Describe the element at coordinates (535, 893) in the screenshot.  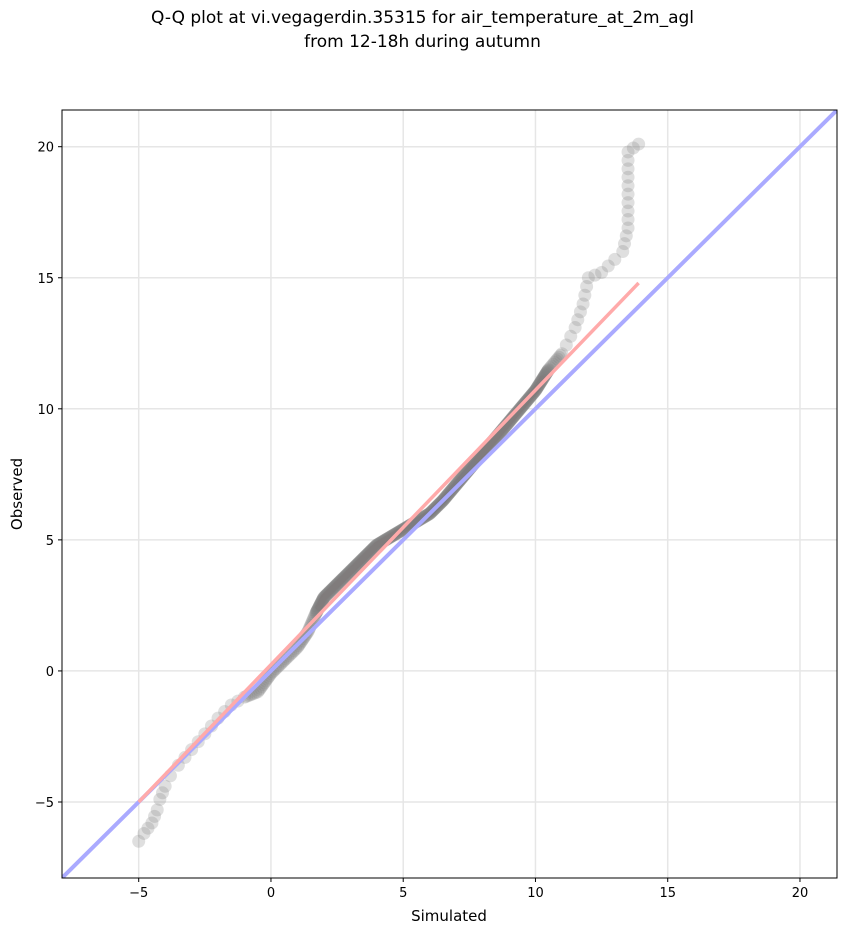
I see `x-tick-label: 10` at that location.